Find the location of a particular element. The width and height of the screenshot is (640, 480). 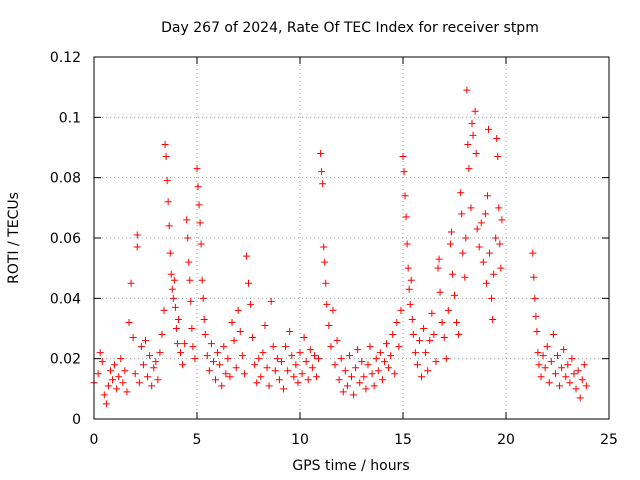

y-tick-label: 0 is located at coordinates (76, 420).